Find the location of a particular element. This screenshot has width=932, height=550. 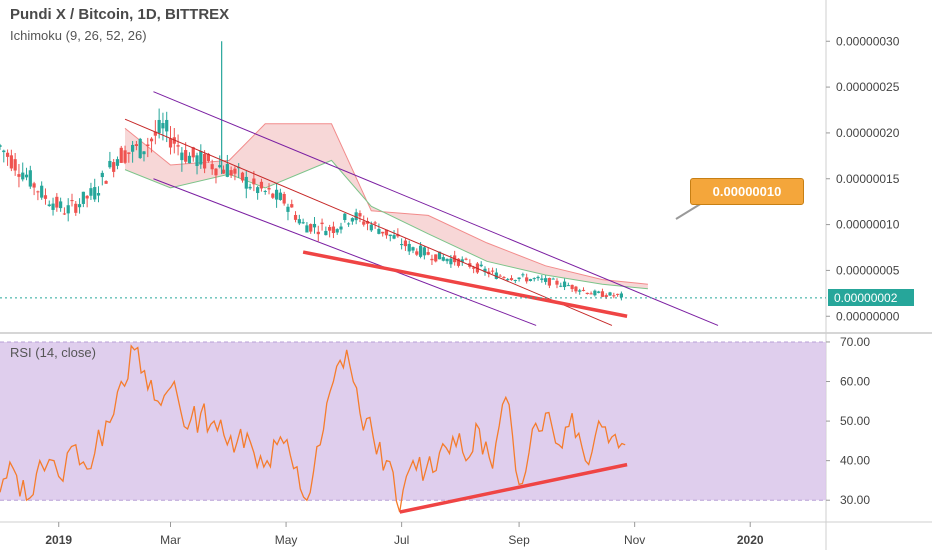

price-callout: 0.00000010 is located at coordinates (747, 191).